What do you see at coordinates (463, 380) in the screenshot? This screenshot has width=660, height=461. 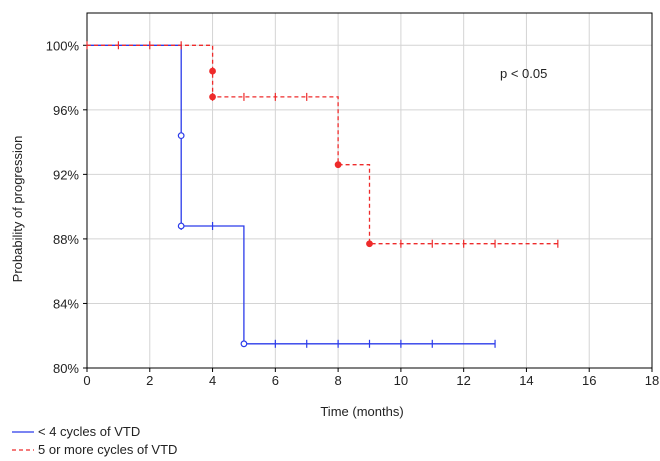 I see `x-tick-label: 12` at bounding box center [463, 380].